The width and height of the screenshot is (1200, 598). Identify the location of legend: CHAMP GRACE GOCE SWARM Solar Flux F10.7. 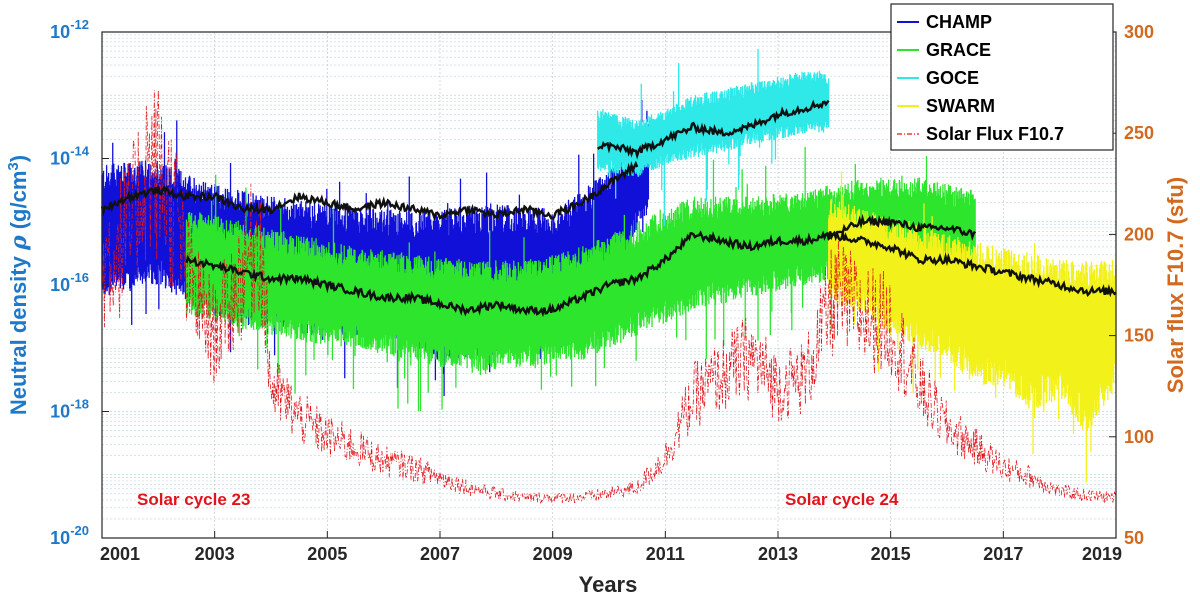
(1002, 77).